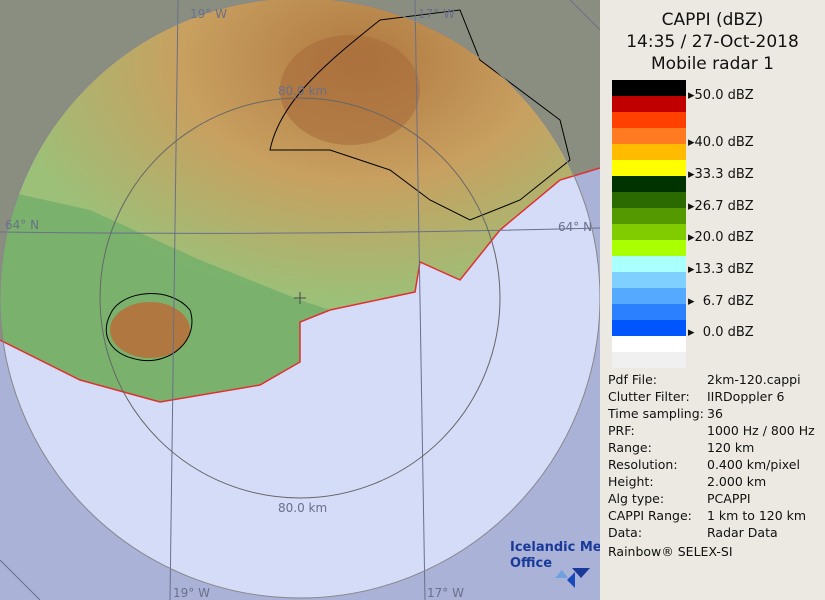 The width and height of the screenshot is (825, 600). Describe the element at coordinates (753, 464) in the screenshot. I see `info-value: 0.400 km/pixel` at that location.